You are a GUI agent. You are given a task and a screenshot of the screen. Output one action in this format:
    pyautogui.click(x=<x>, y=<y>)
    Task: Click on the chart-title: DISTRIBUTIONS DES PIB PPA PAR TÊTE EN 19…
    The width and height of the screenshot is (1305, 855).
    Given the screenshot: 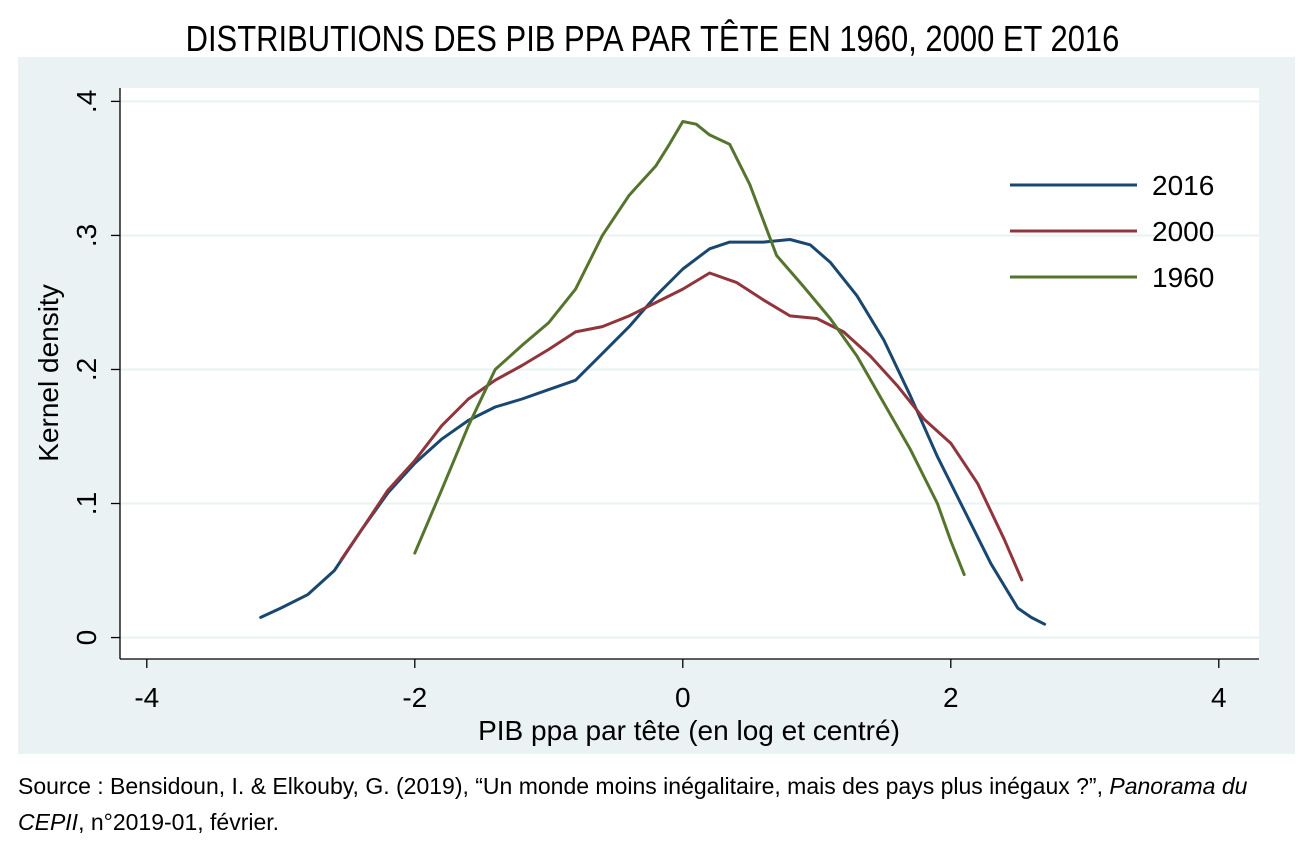 What is the action you would take?
    pyautogui.click(x=652, y=38)
    